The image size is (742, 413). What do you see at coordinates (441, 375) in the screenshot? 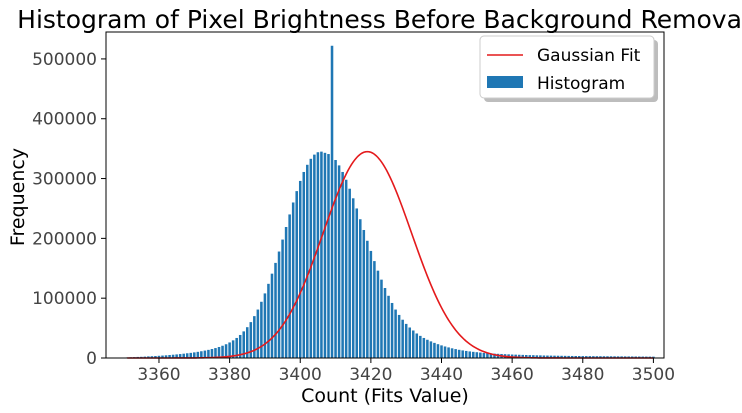
I see `x-tick-label: 3440` at bounding box center [441, 375].